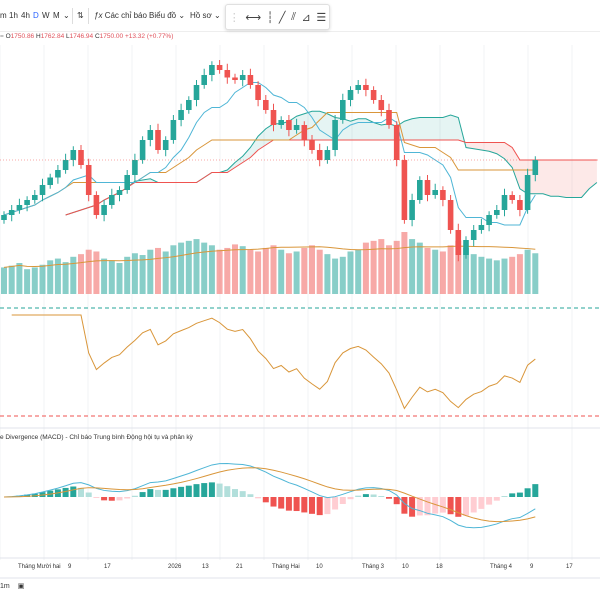 This screenshot has width=600, height=600. What do you see at coordinates (68, 36) in the screenshot?
I see `low-label: L` at bounding box center [68, 36].